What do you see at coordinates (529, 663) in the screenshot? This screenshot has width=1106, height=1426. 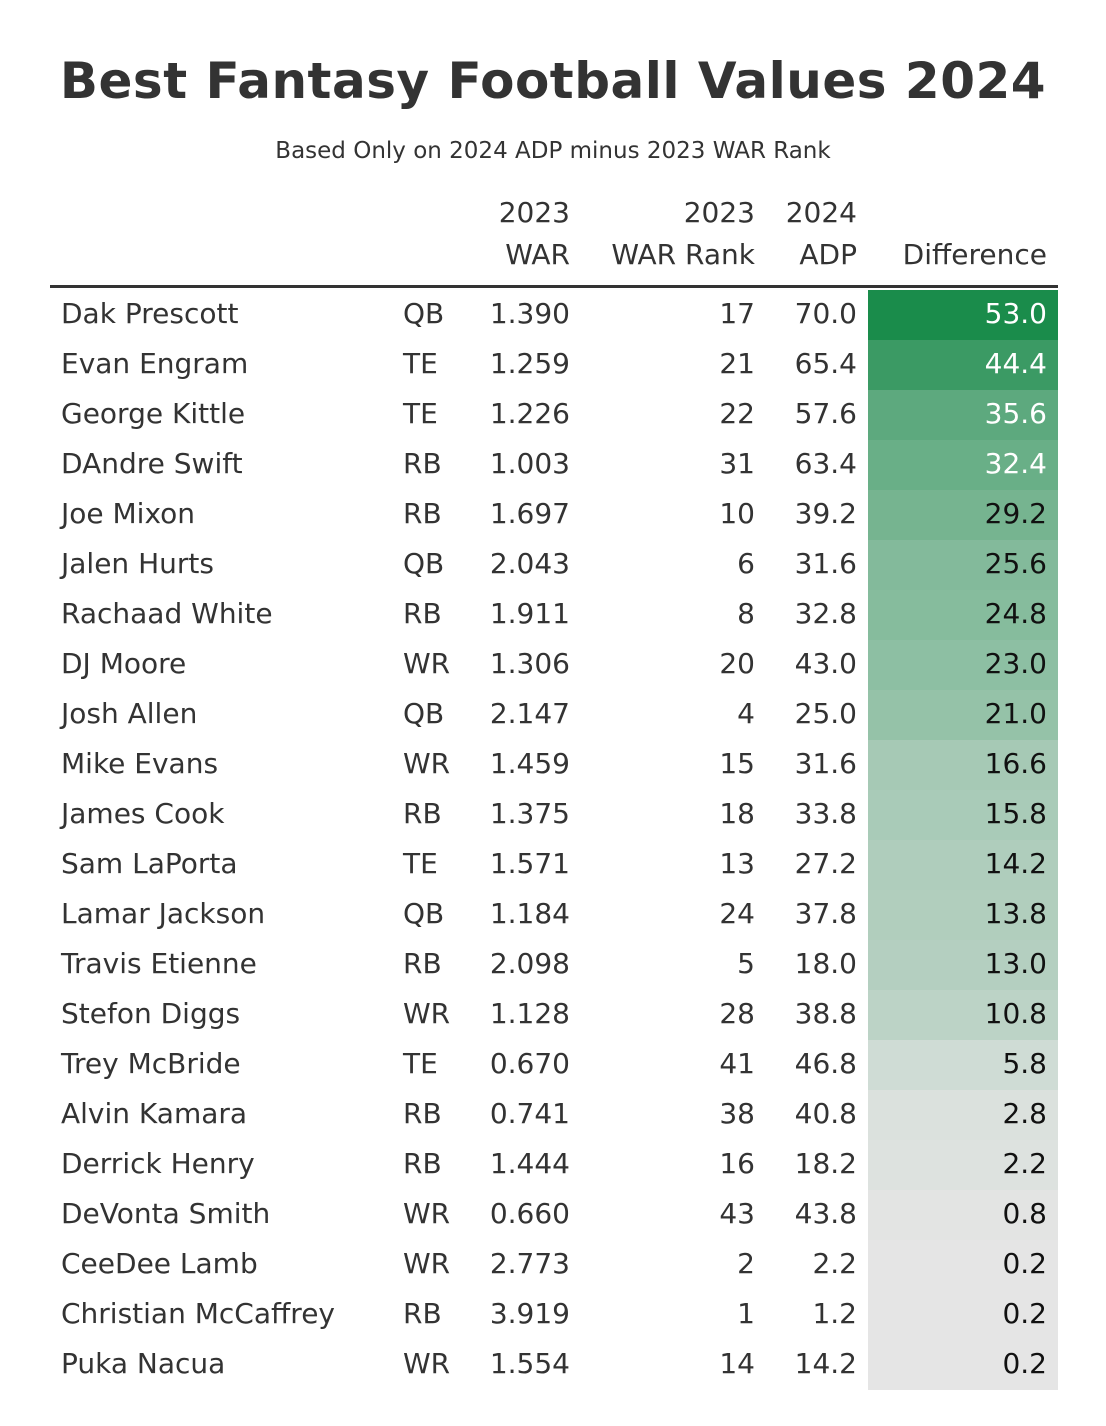 I see `war-value: 1.306` at bounding box center [529, 663].